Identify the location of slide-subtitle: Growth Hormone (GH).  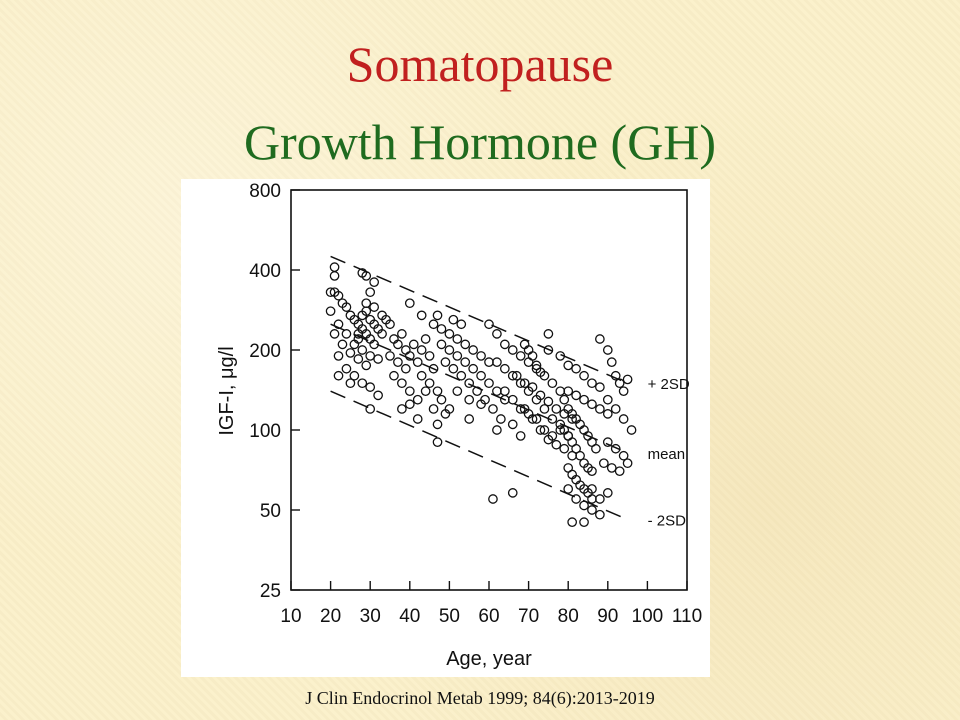
(480, 142).